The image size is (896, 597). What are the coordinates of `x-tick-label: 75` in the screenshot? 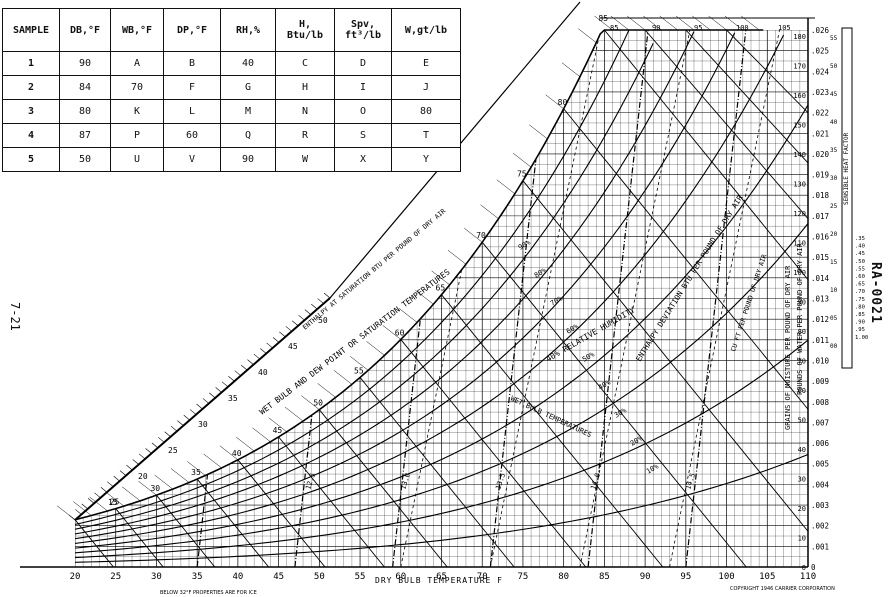 It's located at (523, 577).